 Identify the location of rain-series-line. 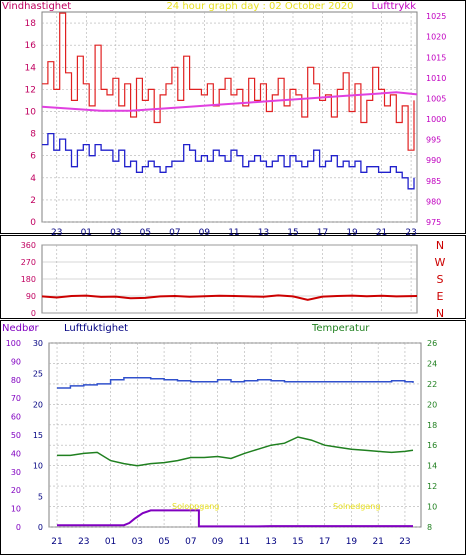
(235, 518).